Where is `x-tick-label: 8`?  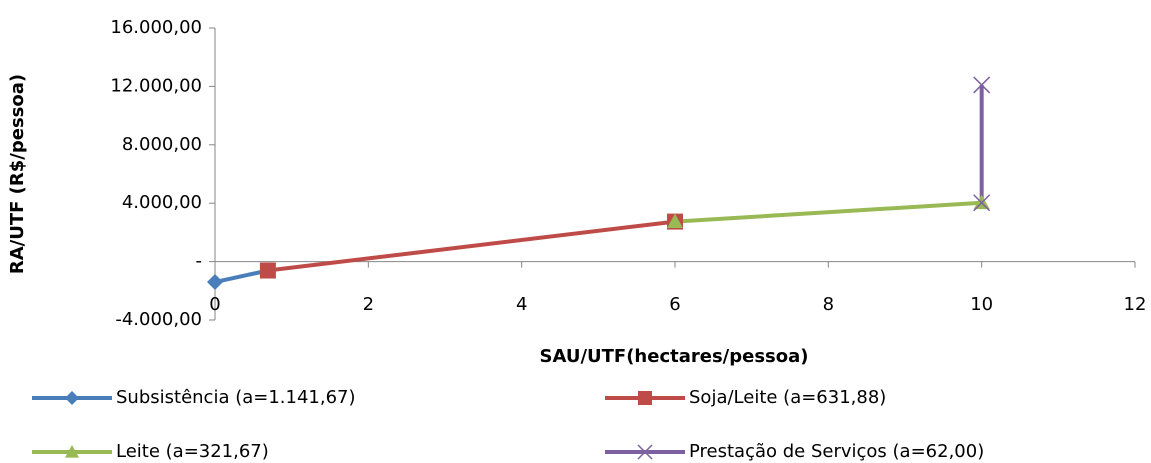 x-tick-label: 8 is located at coordinates (828, 304).